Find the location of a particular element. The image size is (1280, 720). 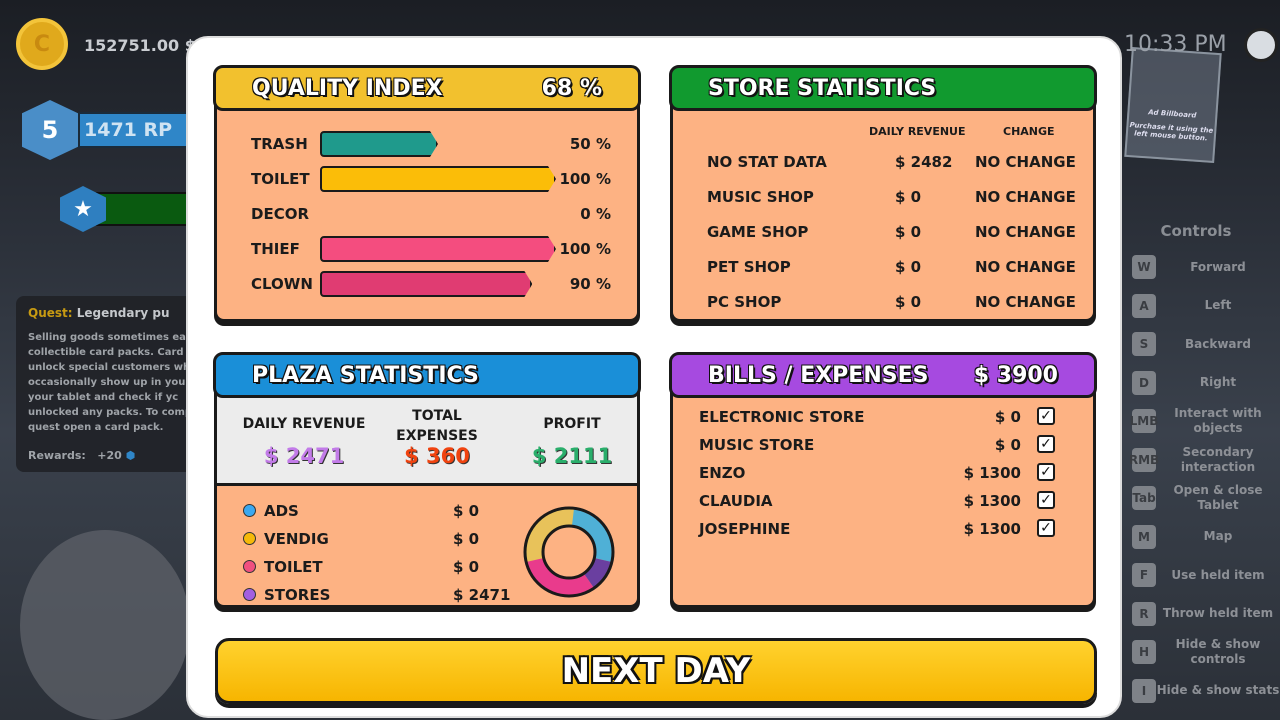

rewards-label: Rewards: is located at coordinates (57, 455).